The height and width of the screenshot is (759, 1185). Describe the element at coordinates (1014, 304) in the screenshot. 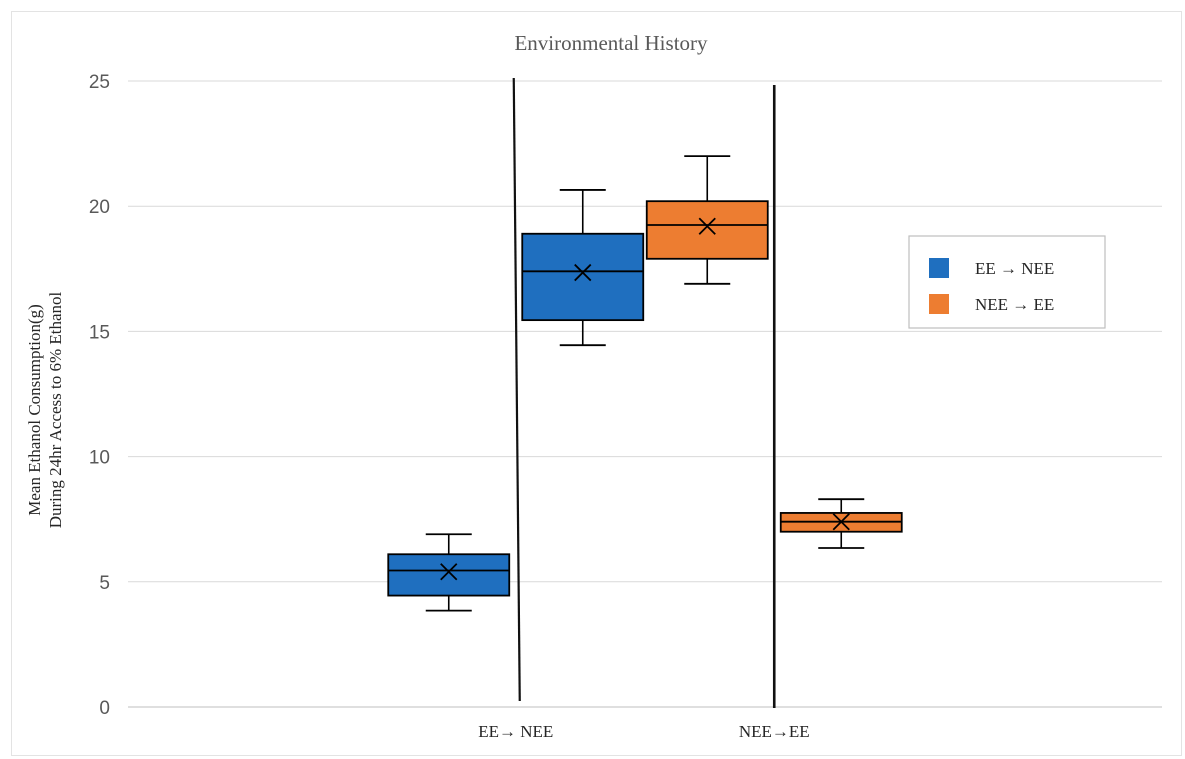

I see `legend-label: NEE → EE` at that location.